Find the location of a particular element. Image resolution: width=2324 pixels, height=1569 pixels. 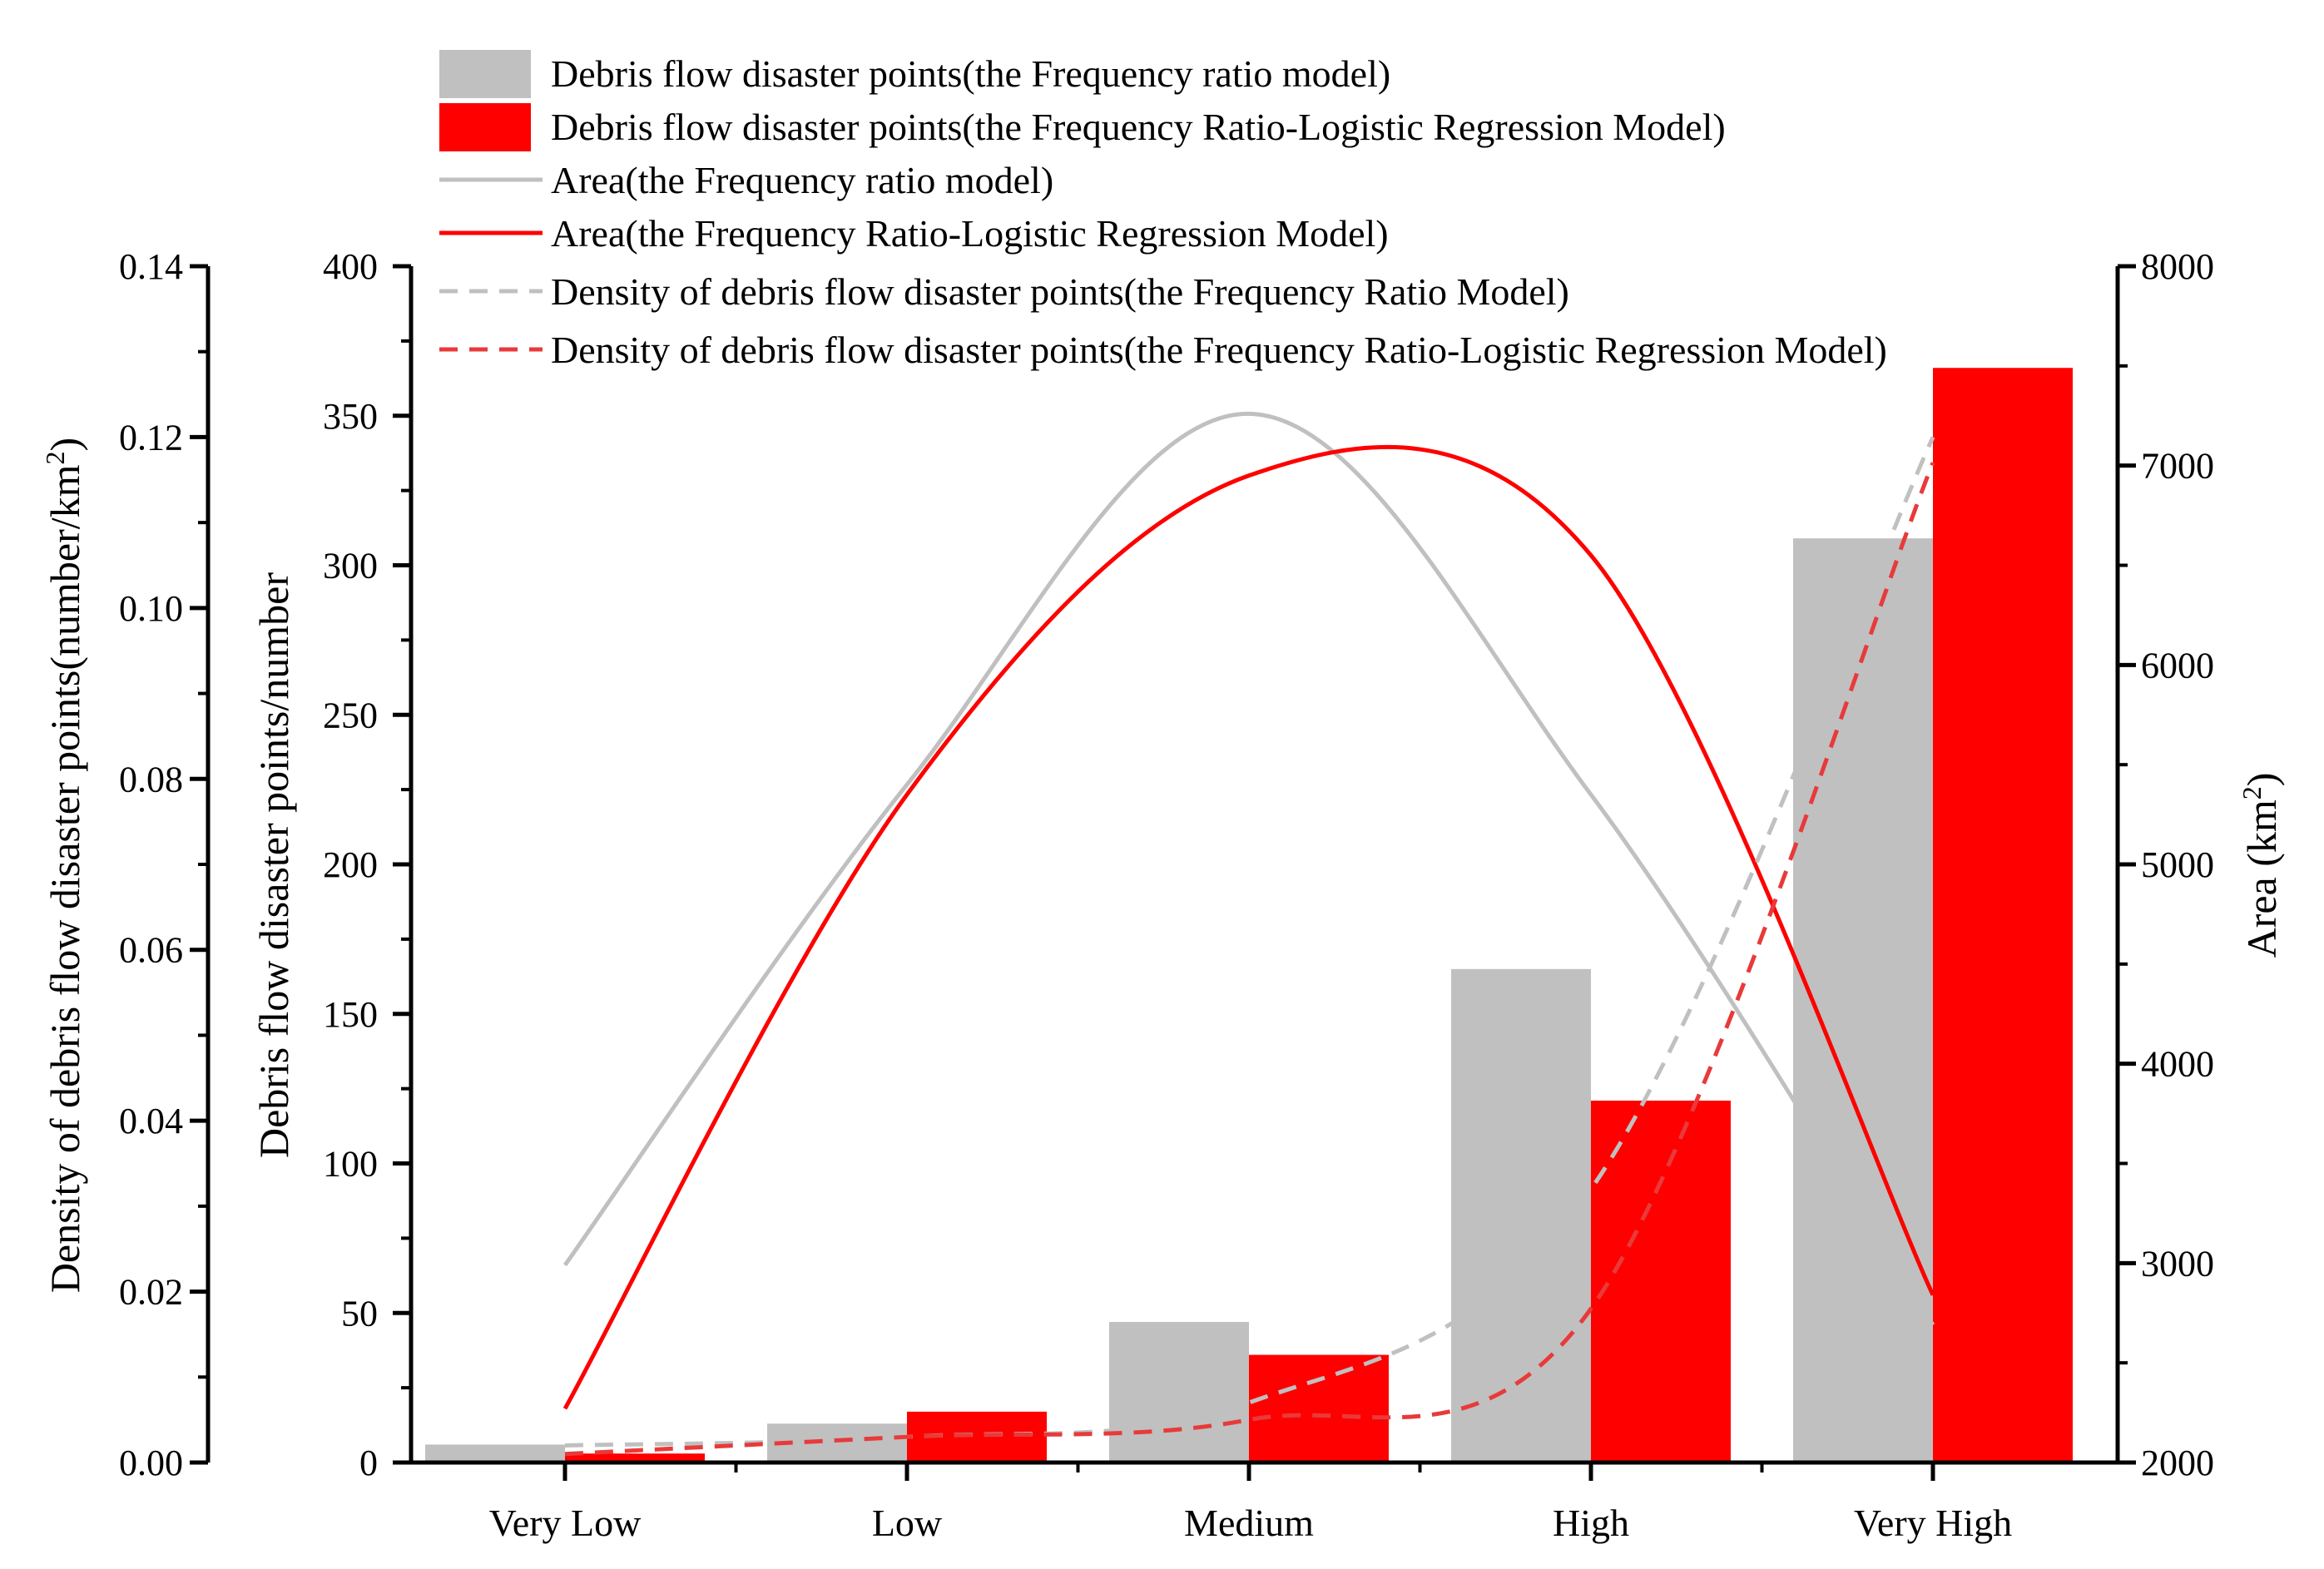

area-axis-title: Area (km2) is located at coordinates (2261, 865).